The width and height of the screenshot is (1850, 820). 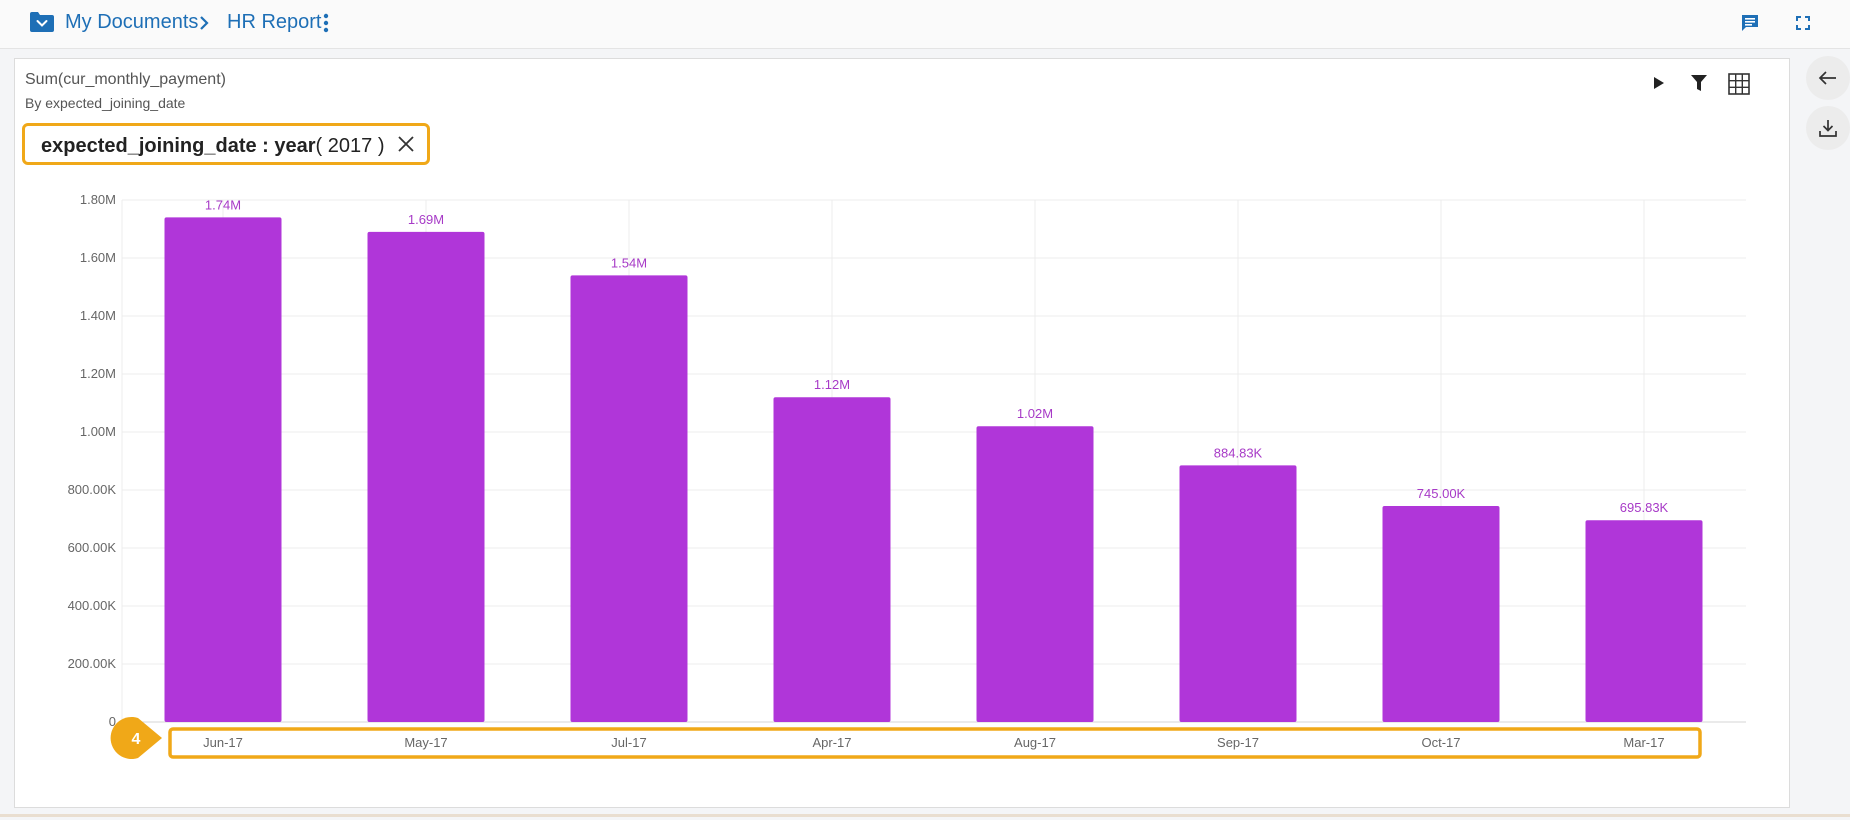 I want to click on chart-subtitle: By expected_joining_date, so click(x=105, y=103).